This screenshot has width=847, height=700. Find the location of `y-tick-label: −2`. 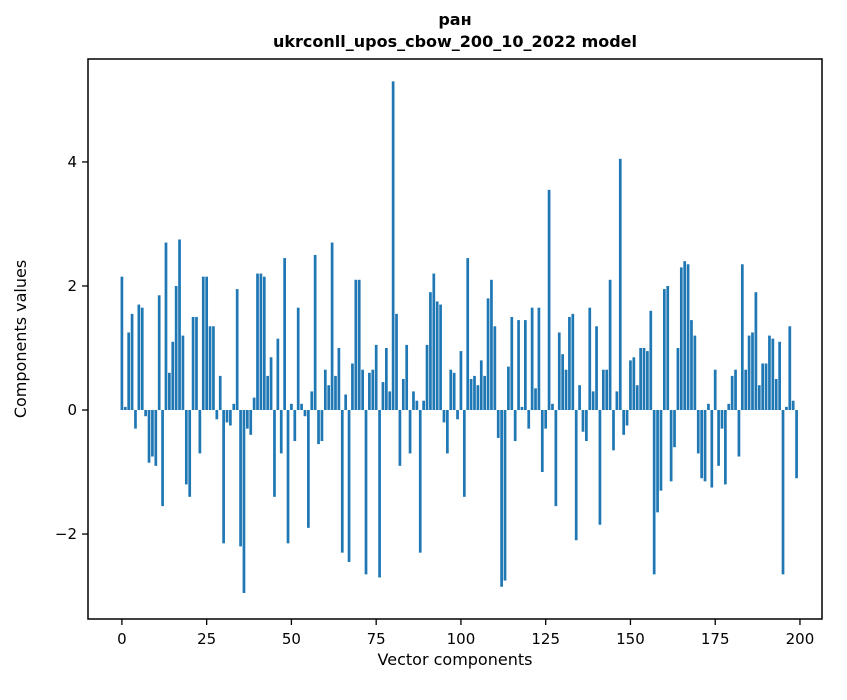

y-tick-label: −2 is located at coordinates (66, 534).